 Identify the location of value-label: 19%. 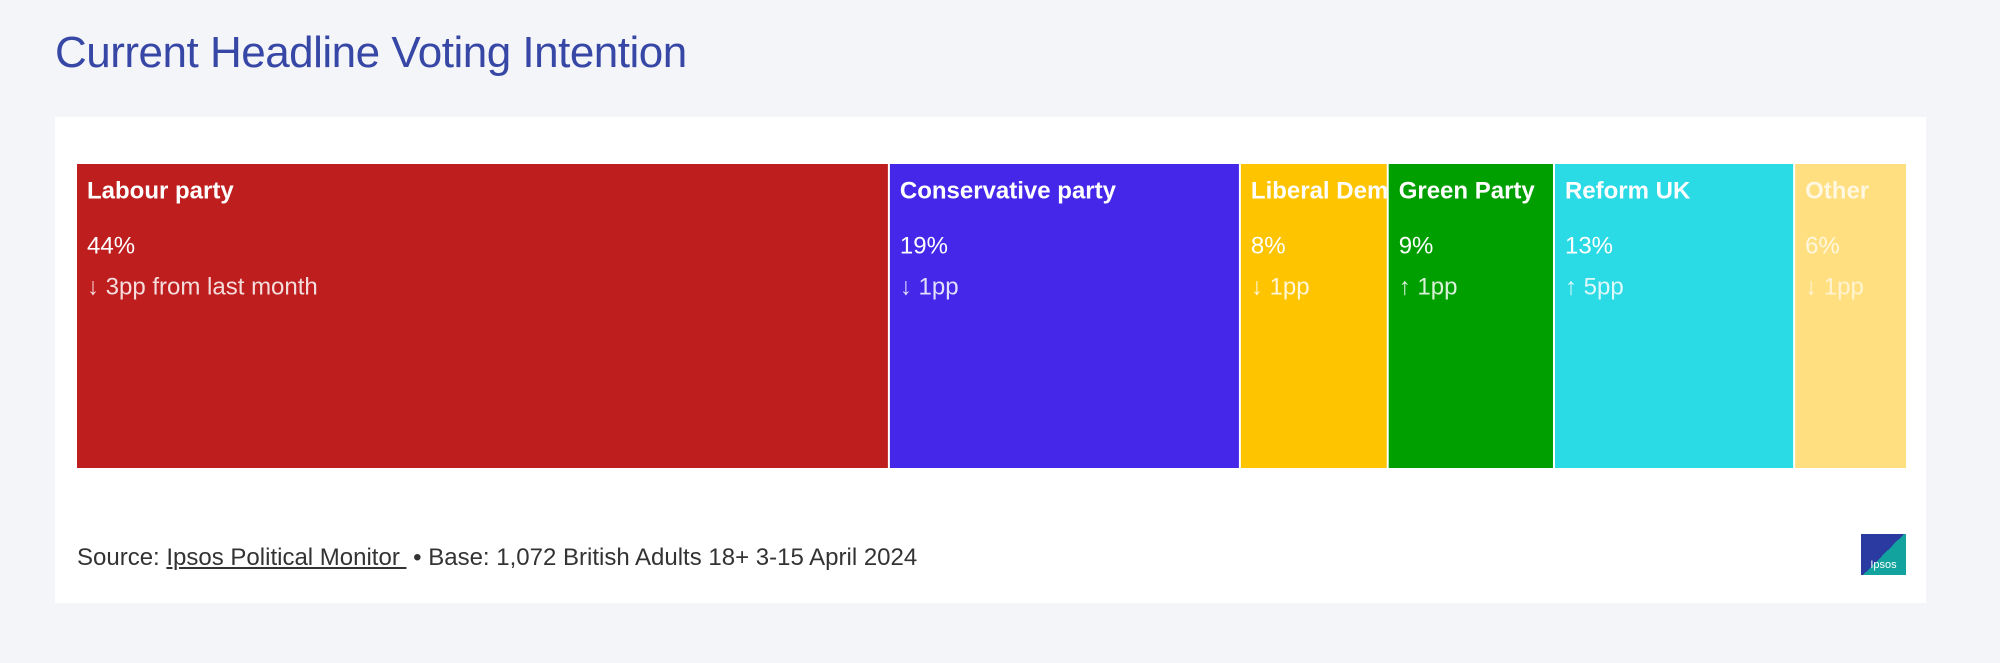
(924, 245).